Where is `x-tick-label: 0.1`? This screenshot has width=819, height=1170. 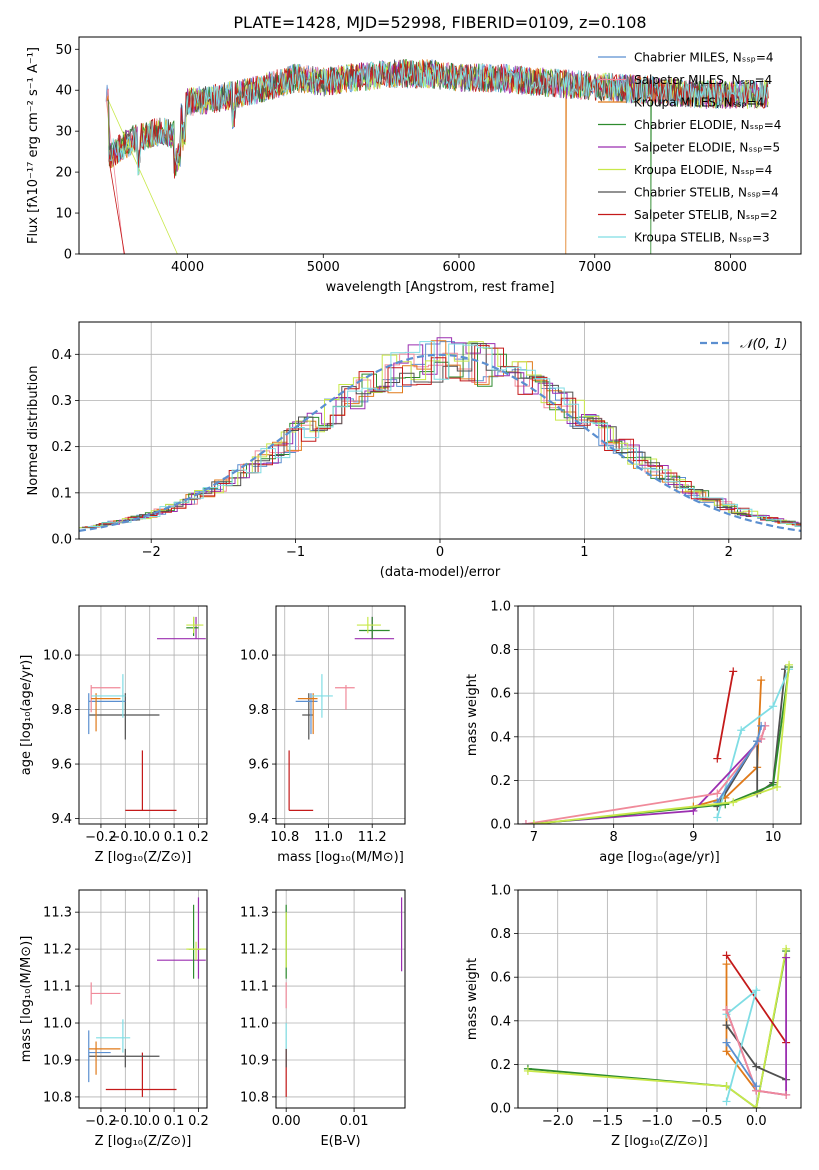
x-tick-label: 0.1 is located at coordinates (174, 1121).